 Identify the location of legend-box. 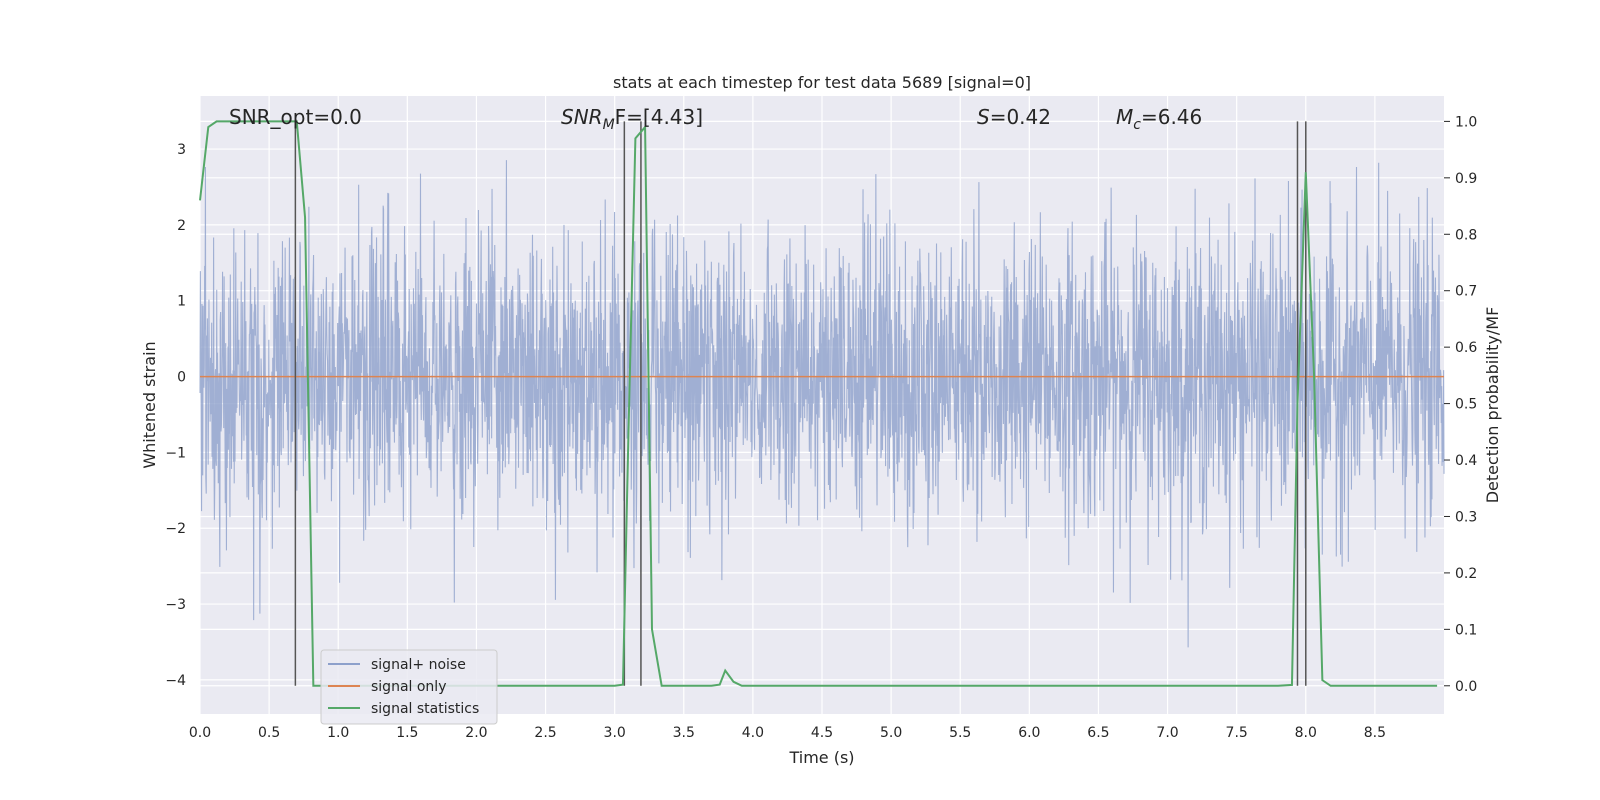
(409, 687).